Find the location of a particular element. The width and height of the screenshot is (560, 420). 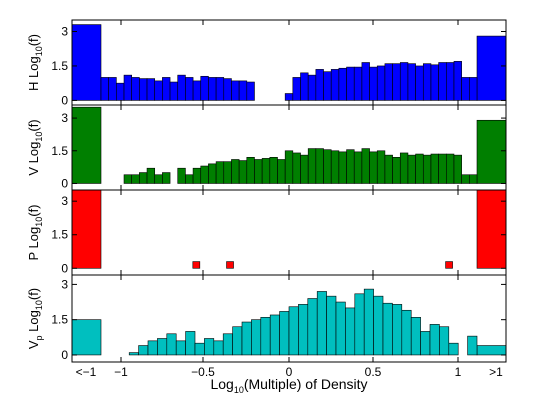

y-axis-label: Vp Log10(f) is located at coordinates (35, 318).